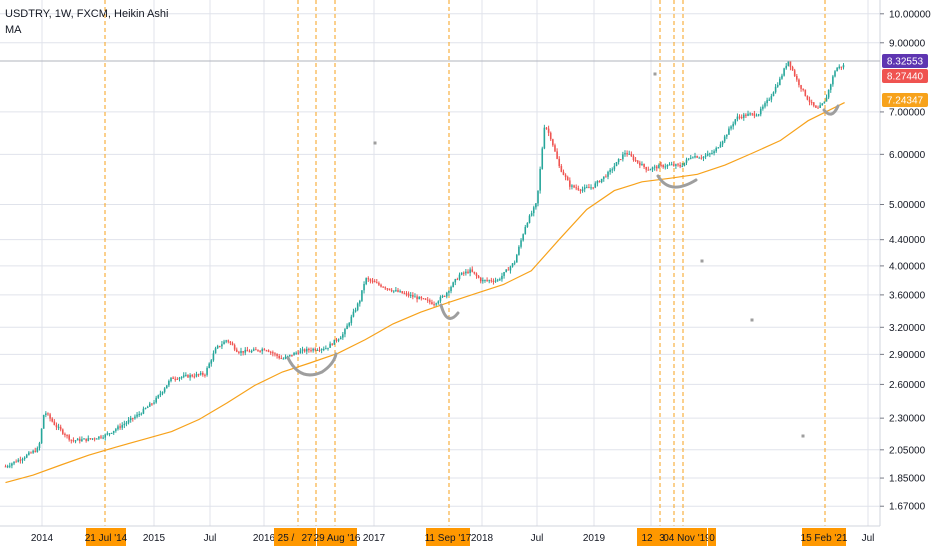 This screenshot has height=550, width=932. I want to click on date-tag-label: 3, so click(662, 538).